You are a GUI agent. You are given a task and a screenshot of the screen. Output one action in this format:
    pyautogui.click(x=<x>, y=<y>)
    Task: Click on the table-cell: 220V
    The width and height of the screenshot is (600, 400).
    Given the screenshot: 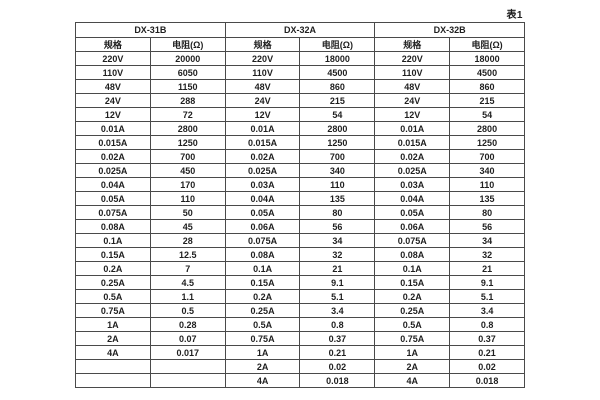 What is the action you would take?
    pyautogui.click(x=113, y=58)
    